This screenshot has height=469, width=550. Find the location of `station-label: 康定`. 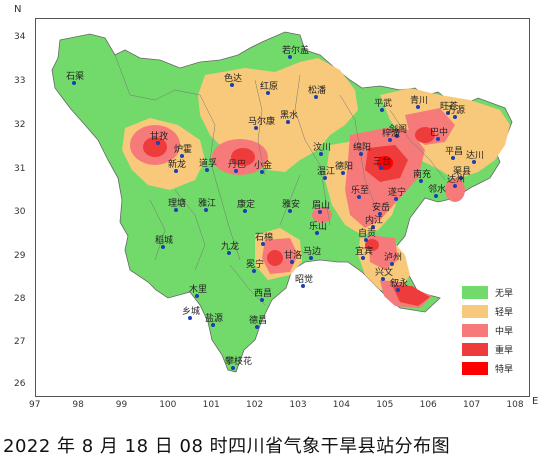

station-label: 康定 is located at coordinates (246, 205).